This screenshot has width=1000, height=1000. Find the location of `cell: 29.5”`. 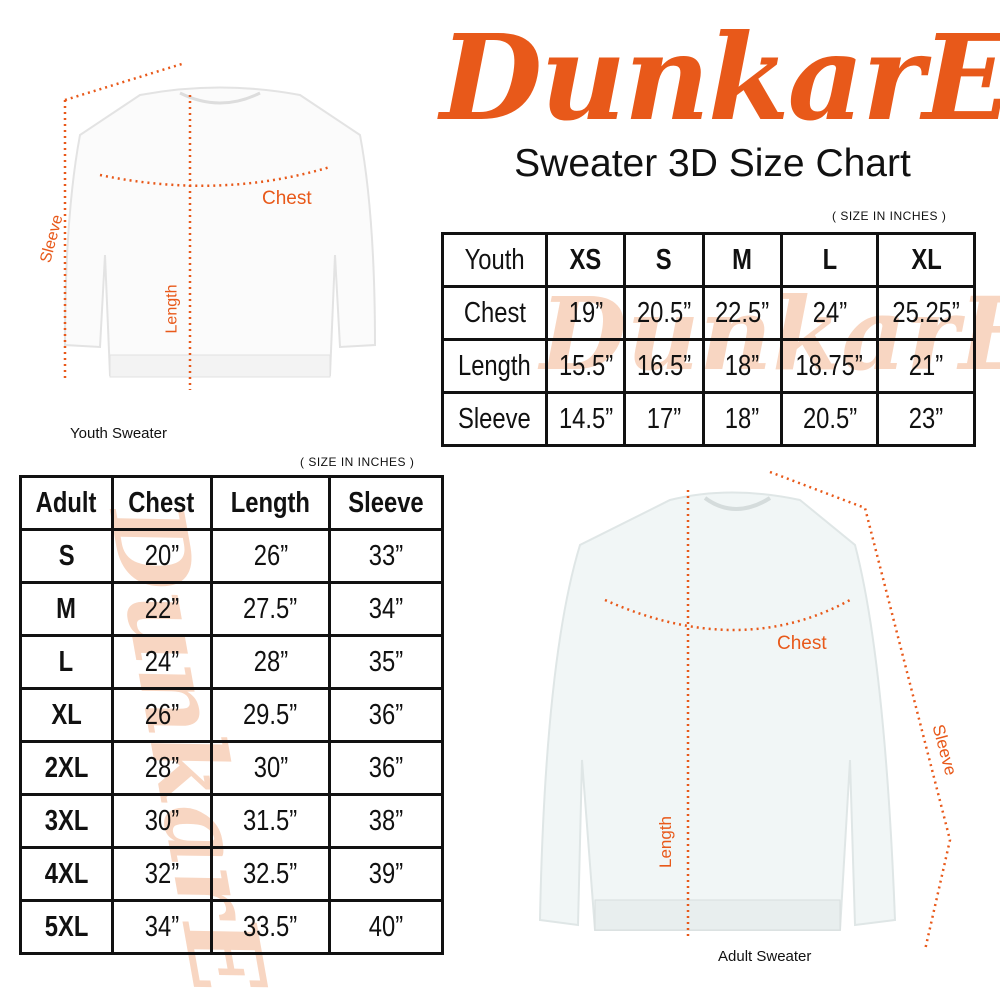

cell: 29.5” is located at coordinates (270, 714).